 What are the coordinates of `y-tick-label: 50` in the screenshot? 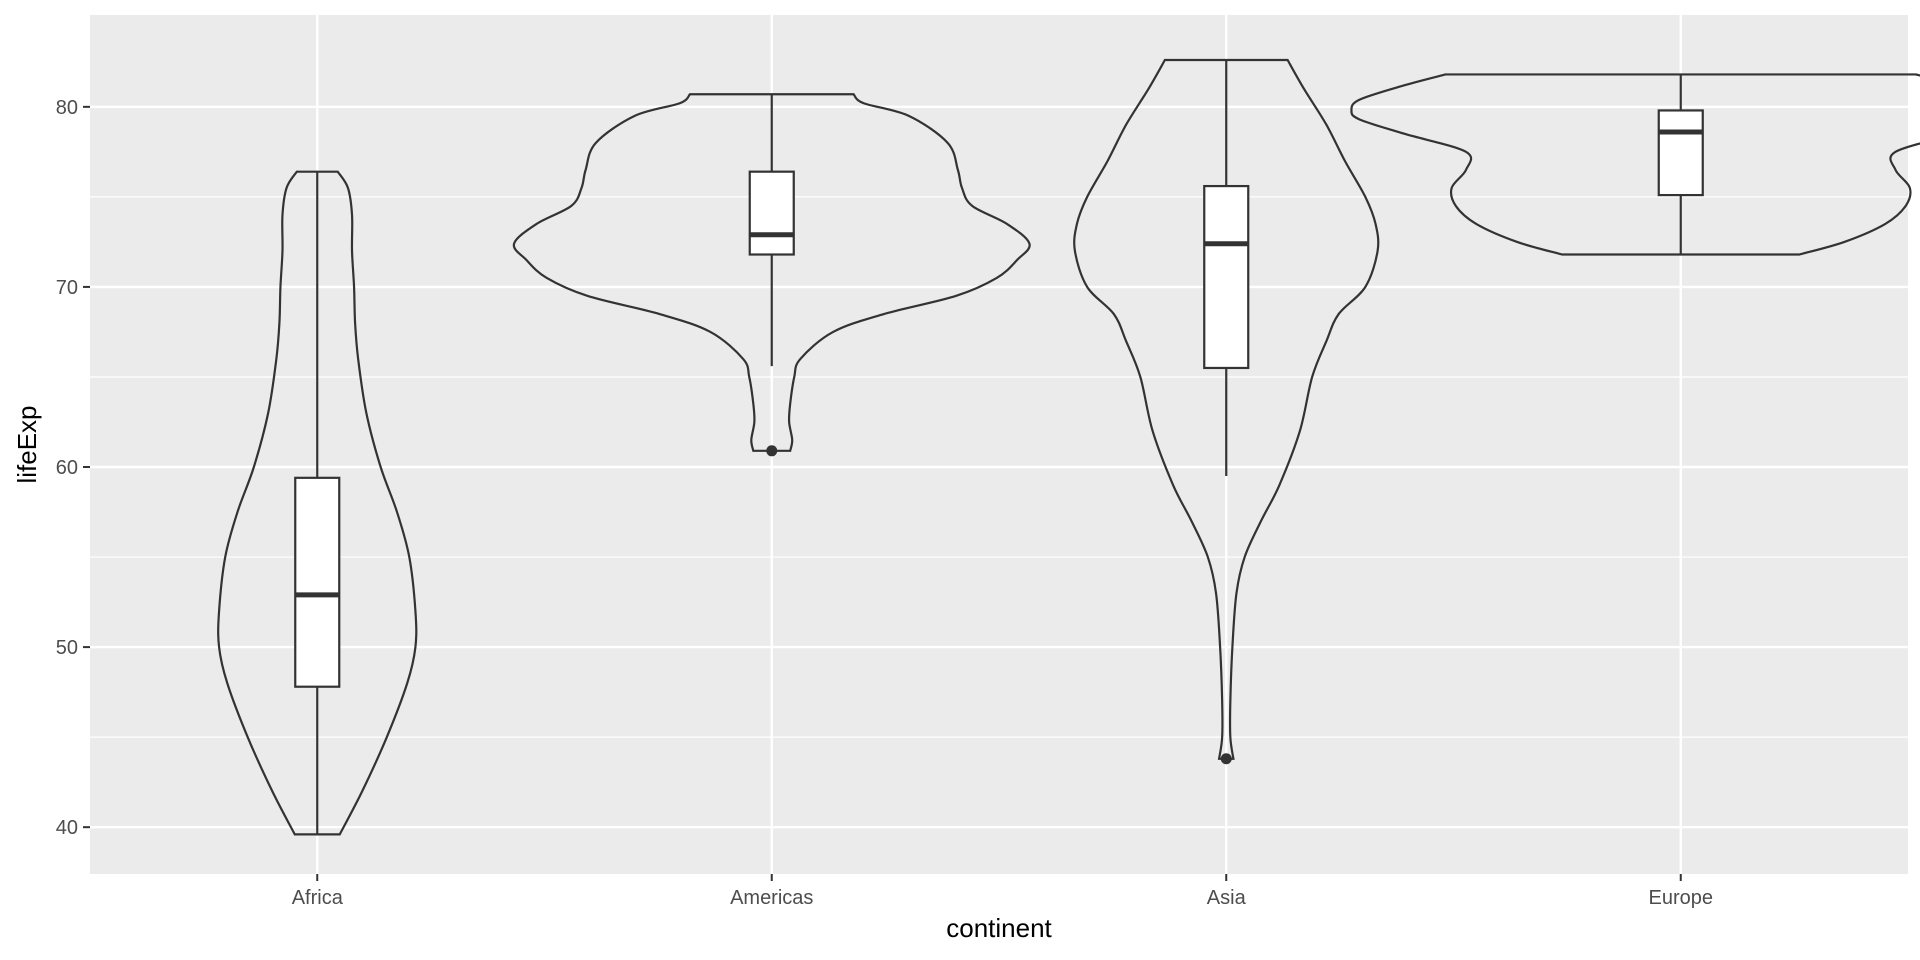 It's located at (67, 648).